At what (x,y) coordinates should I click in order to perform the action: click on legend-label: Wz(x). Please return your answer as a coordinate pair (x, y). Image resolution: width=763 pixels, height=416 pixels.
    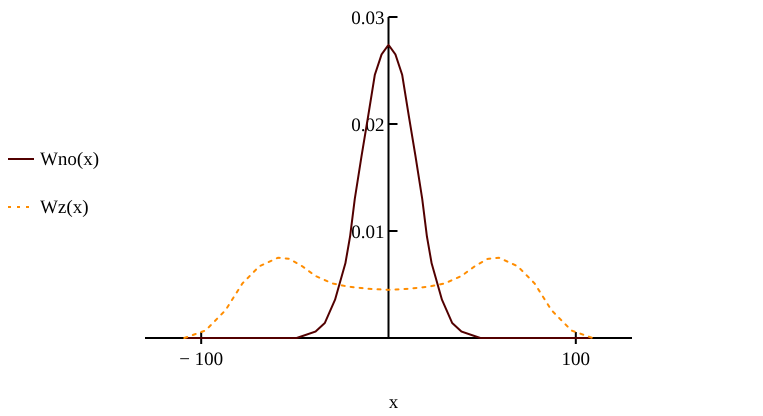
    Looking at the image, I should click on (64, 207).